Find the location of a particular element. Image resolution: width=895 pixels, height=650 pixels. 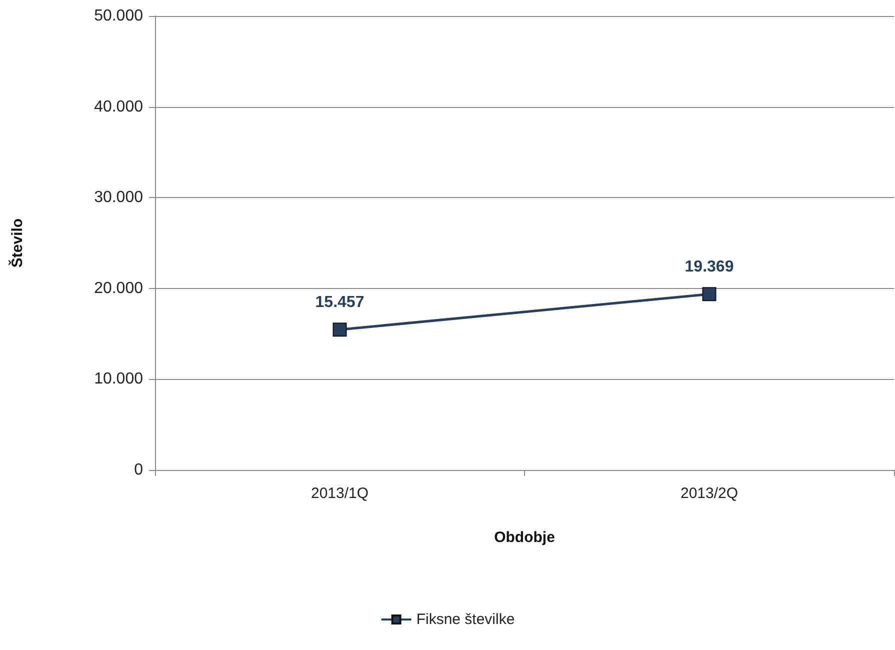

x-tick-label: 2013/1Q is located at coordinates (339, 493).